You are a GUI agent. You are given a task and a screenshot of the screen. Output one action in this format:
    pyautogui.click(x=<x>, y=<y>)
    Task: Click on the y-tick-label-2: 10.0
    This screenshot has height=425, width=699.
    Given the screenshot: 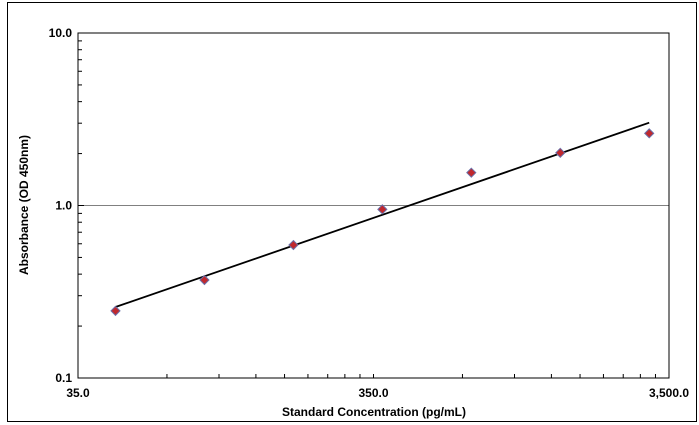 What is the action you would take?
    pyautogui.click(x=61, y=33)
    